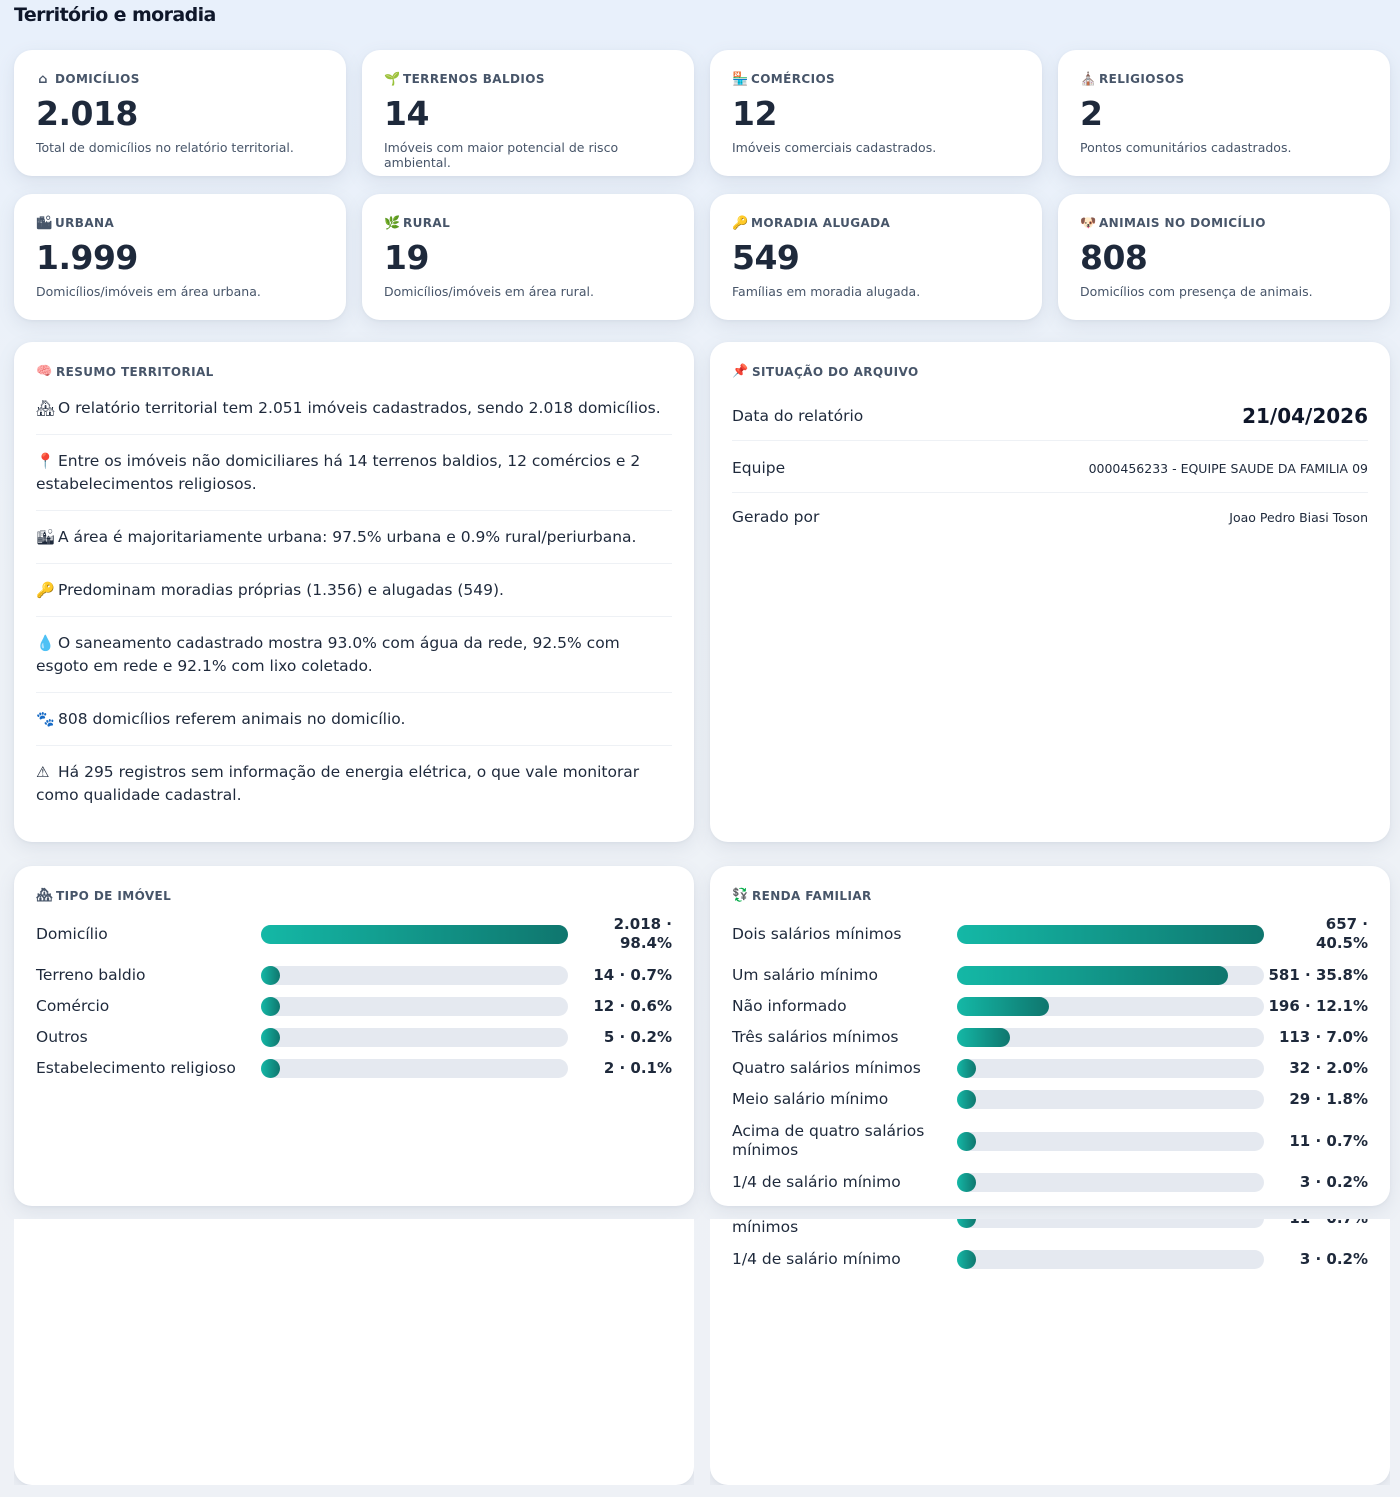 The image size is (1400, 1497). I want to click on bar-value: 29 · 1.8%, so click(1328, 1099).